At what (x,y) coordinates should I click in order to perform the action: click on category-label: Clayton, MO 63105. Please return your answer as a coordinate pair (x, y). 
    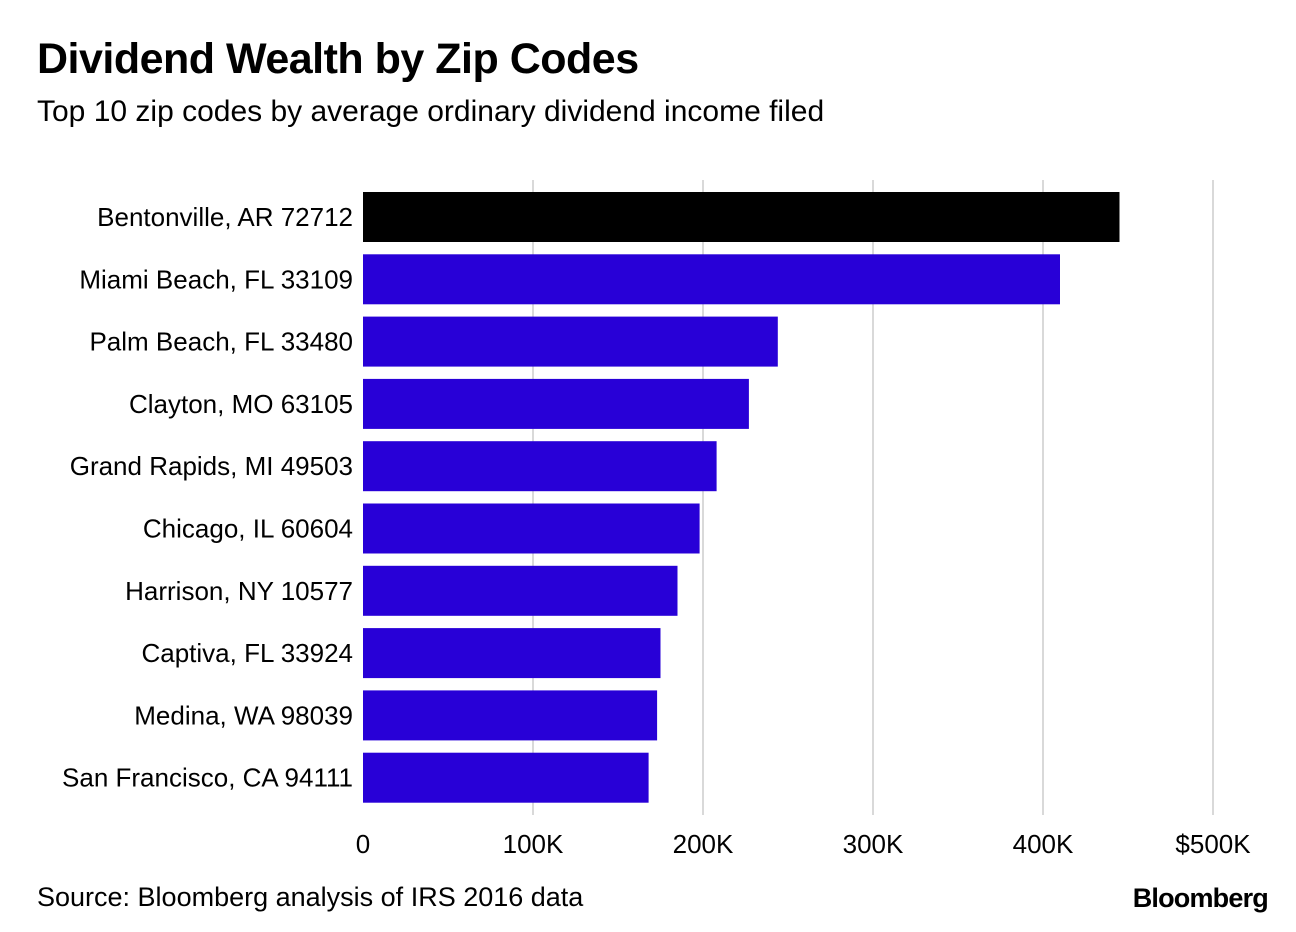
    Looking at the image, I should click on (241, 404).